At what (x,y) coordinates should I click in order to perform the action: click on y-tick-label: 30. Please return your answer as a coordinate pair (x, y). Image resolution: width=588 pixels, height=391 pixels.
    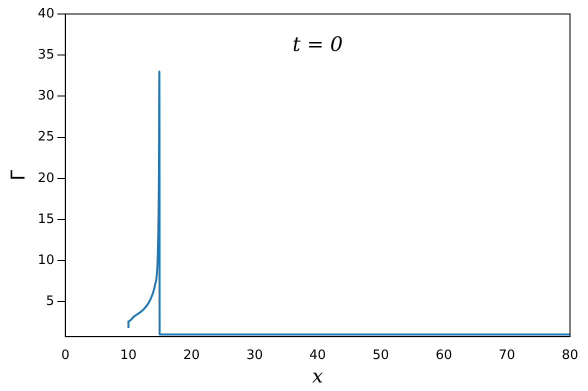
    Looking at the image, I should click on (46, 96).